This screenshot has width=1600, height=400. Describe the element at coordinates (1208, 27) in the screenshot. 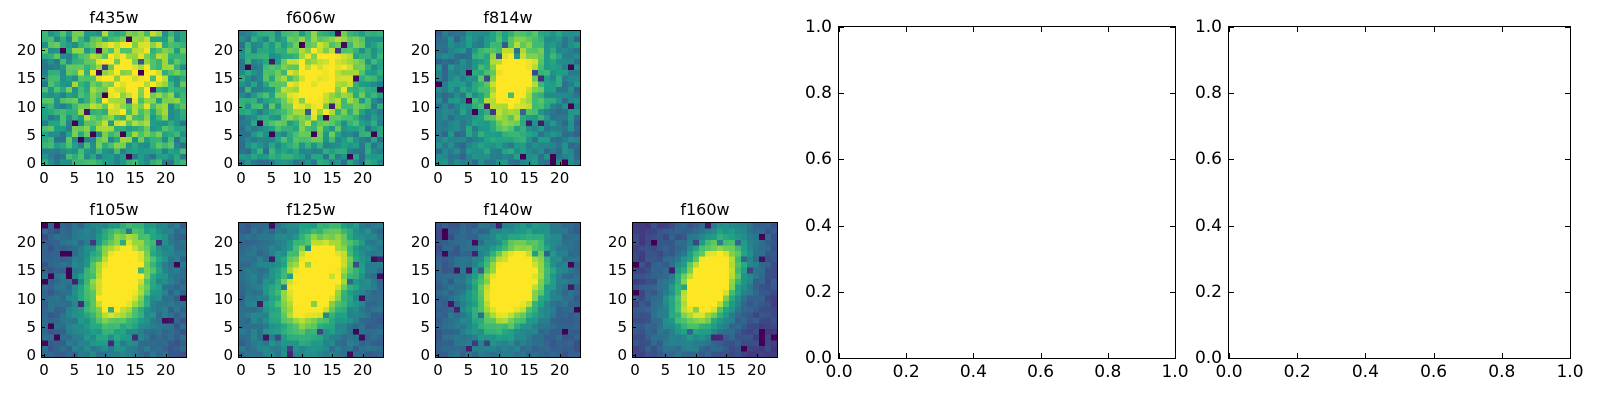

I see `yticklabel-2-5: 1.0` at that location.